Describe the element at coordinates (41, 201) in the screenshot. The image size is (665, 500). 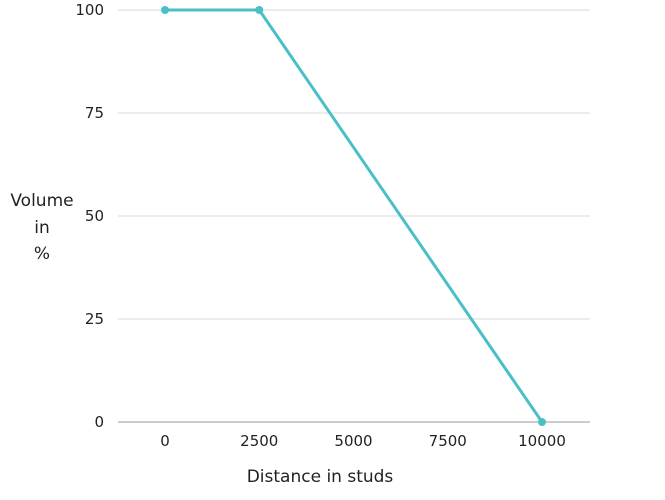
I see `y-axis-title-line: Volume` at that location.